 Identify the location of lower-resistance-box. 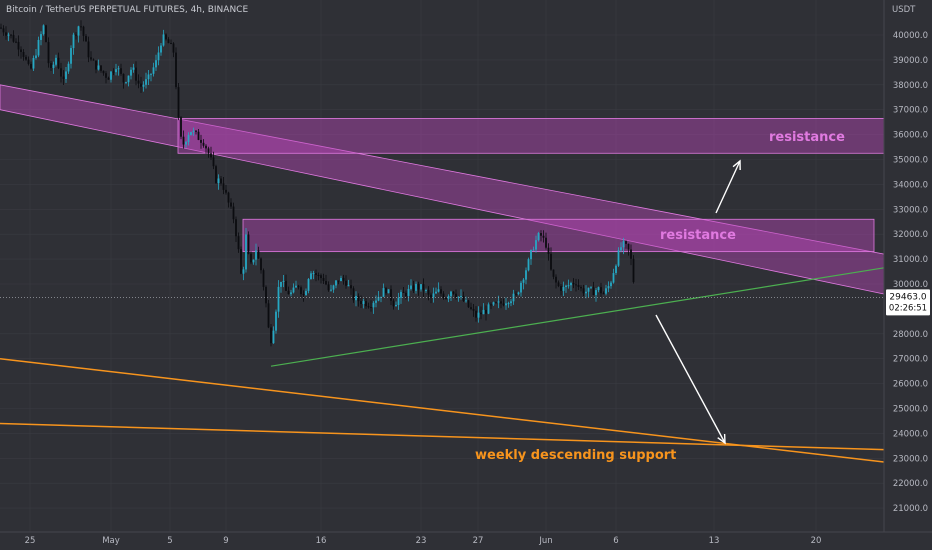
(558, 235).